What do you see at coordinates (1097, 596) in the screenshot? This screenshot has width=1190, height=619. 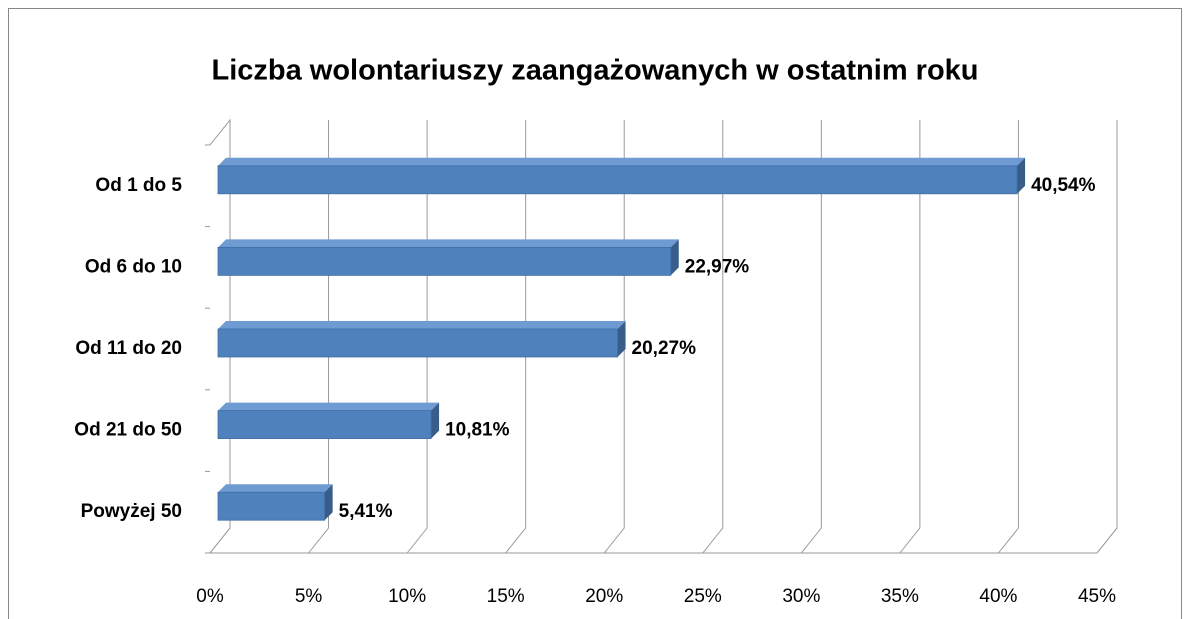 I see `x-tick-label: 45%` at bounding box center [1097, 596].